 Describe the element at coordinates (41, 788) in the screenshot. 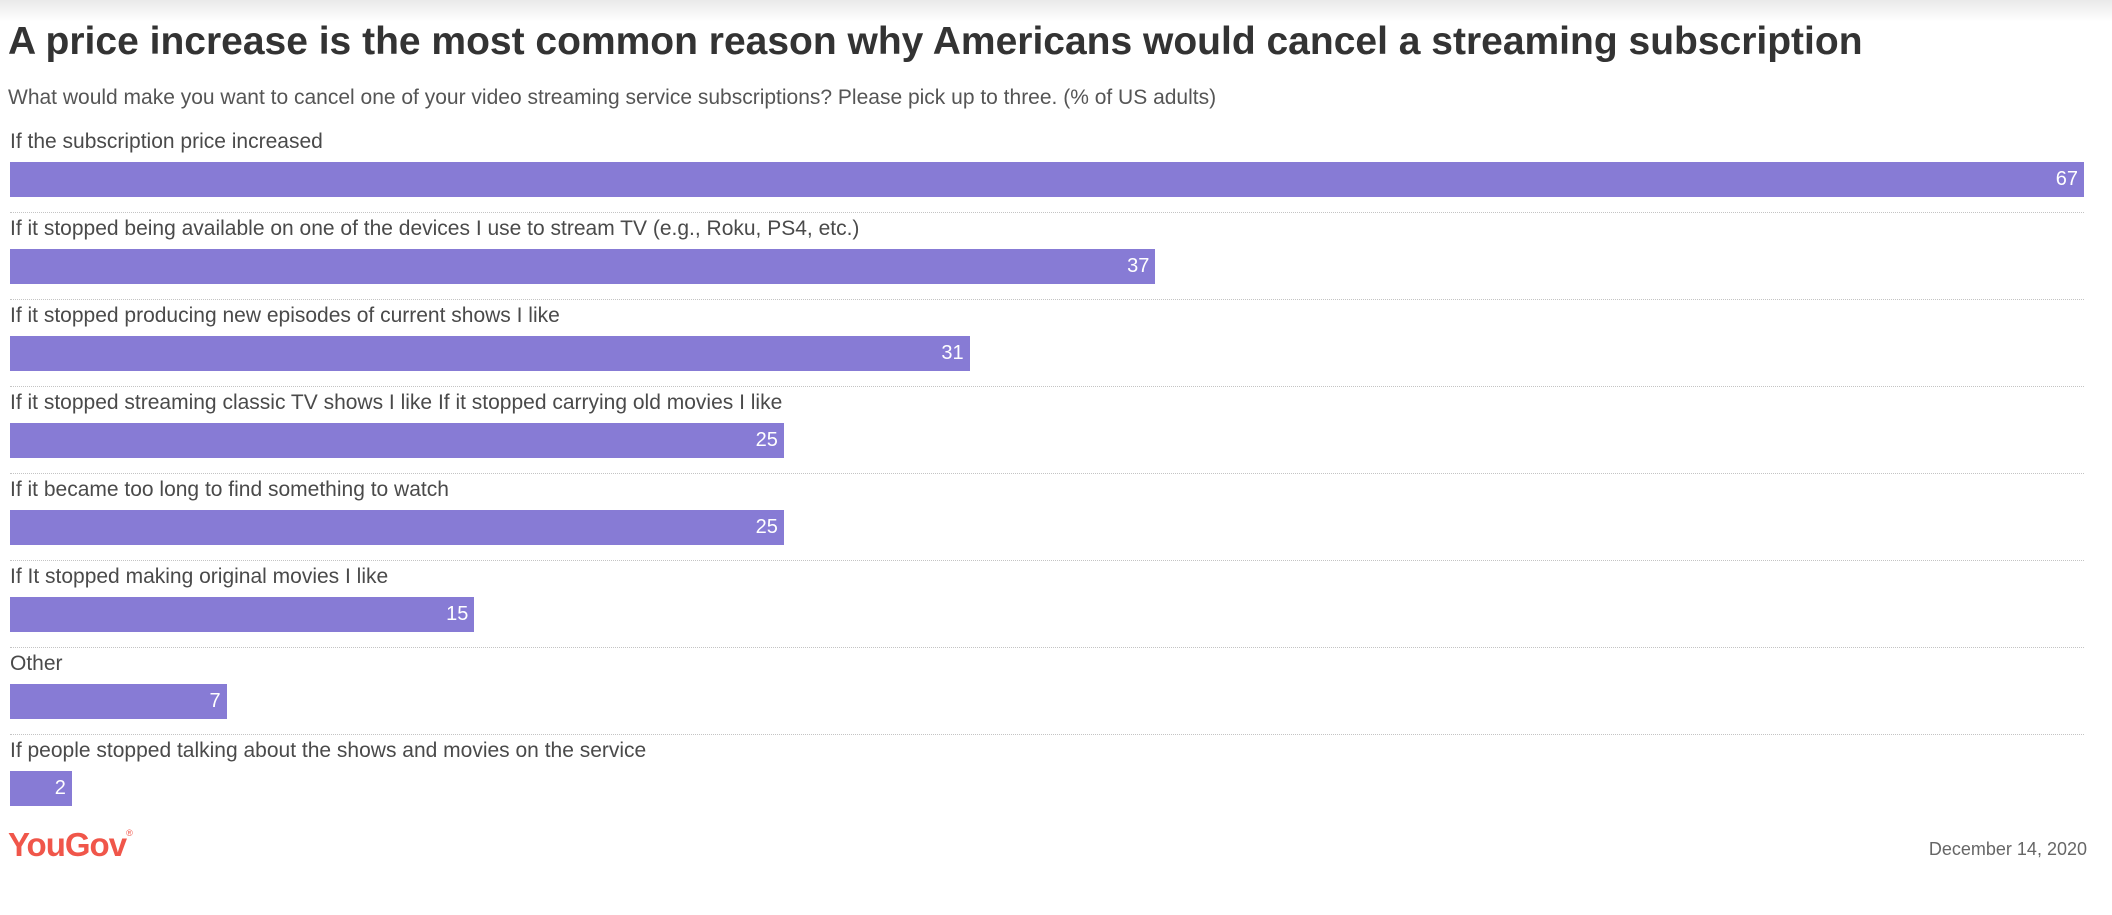

I see `bar: 2` at that location.